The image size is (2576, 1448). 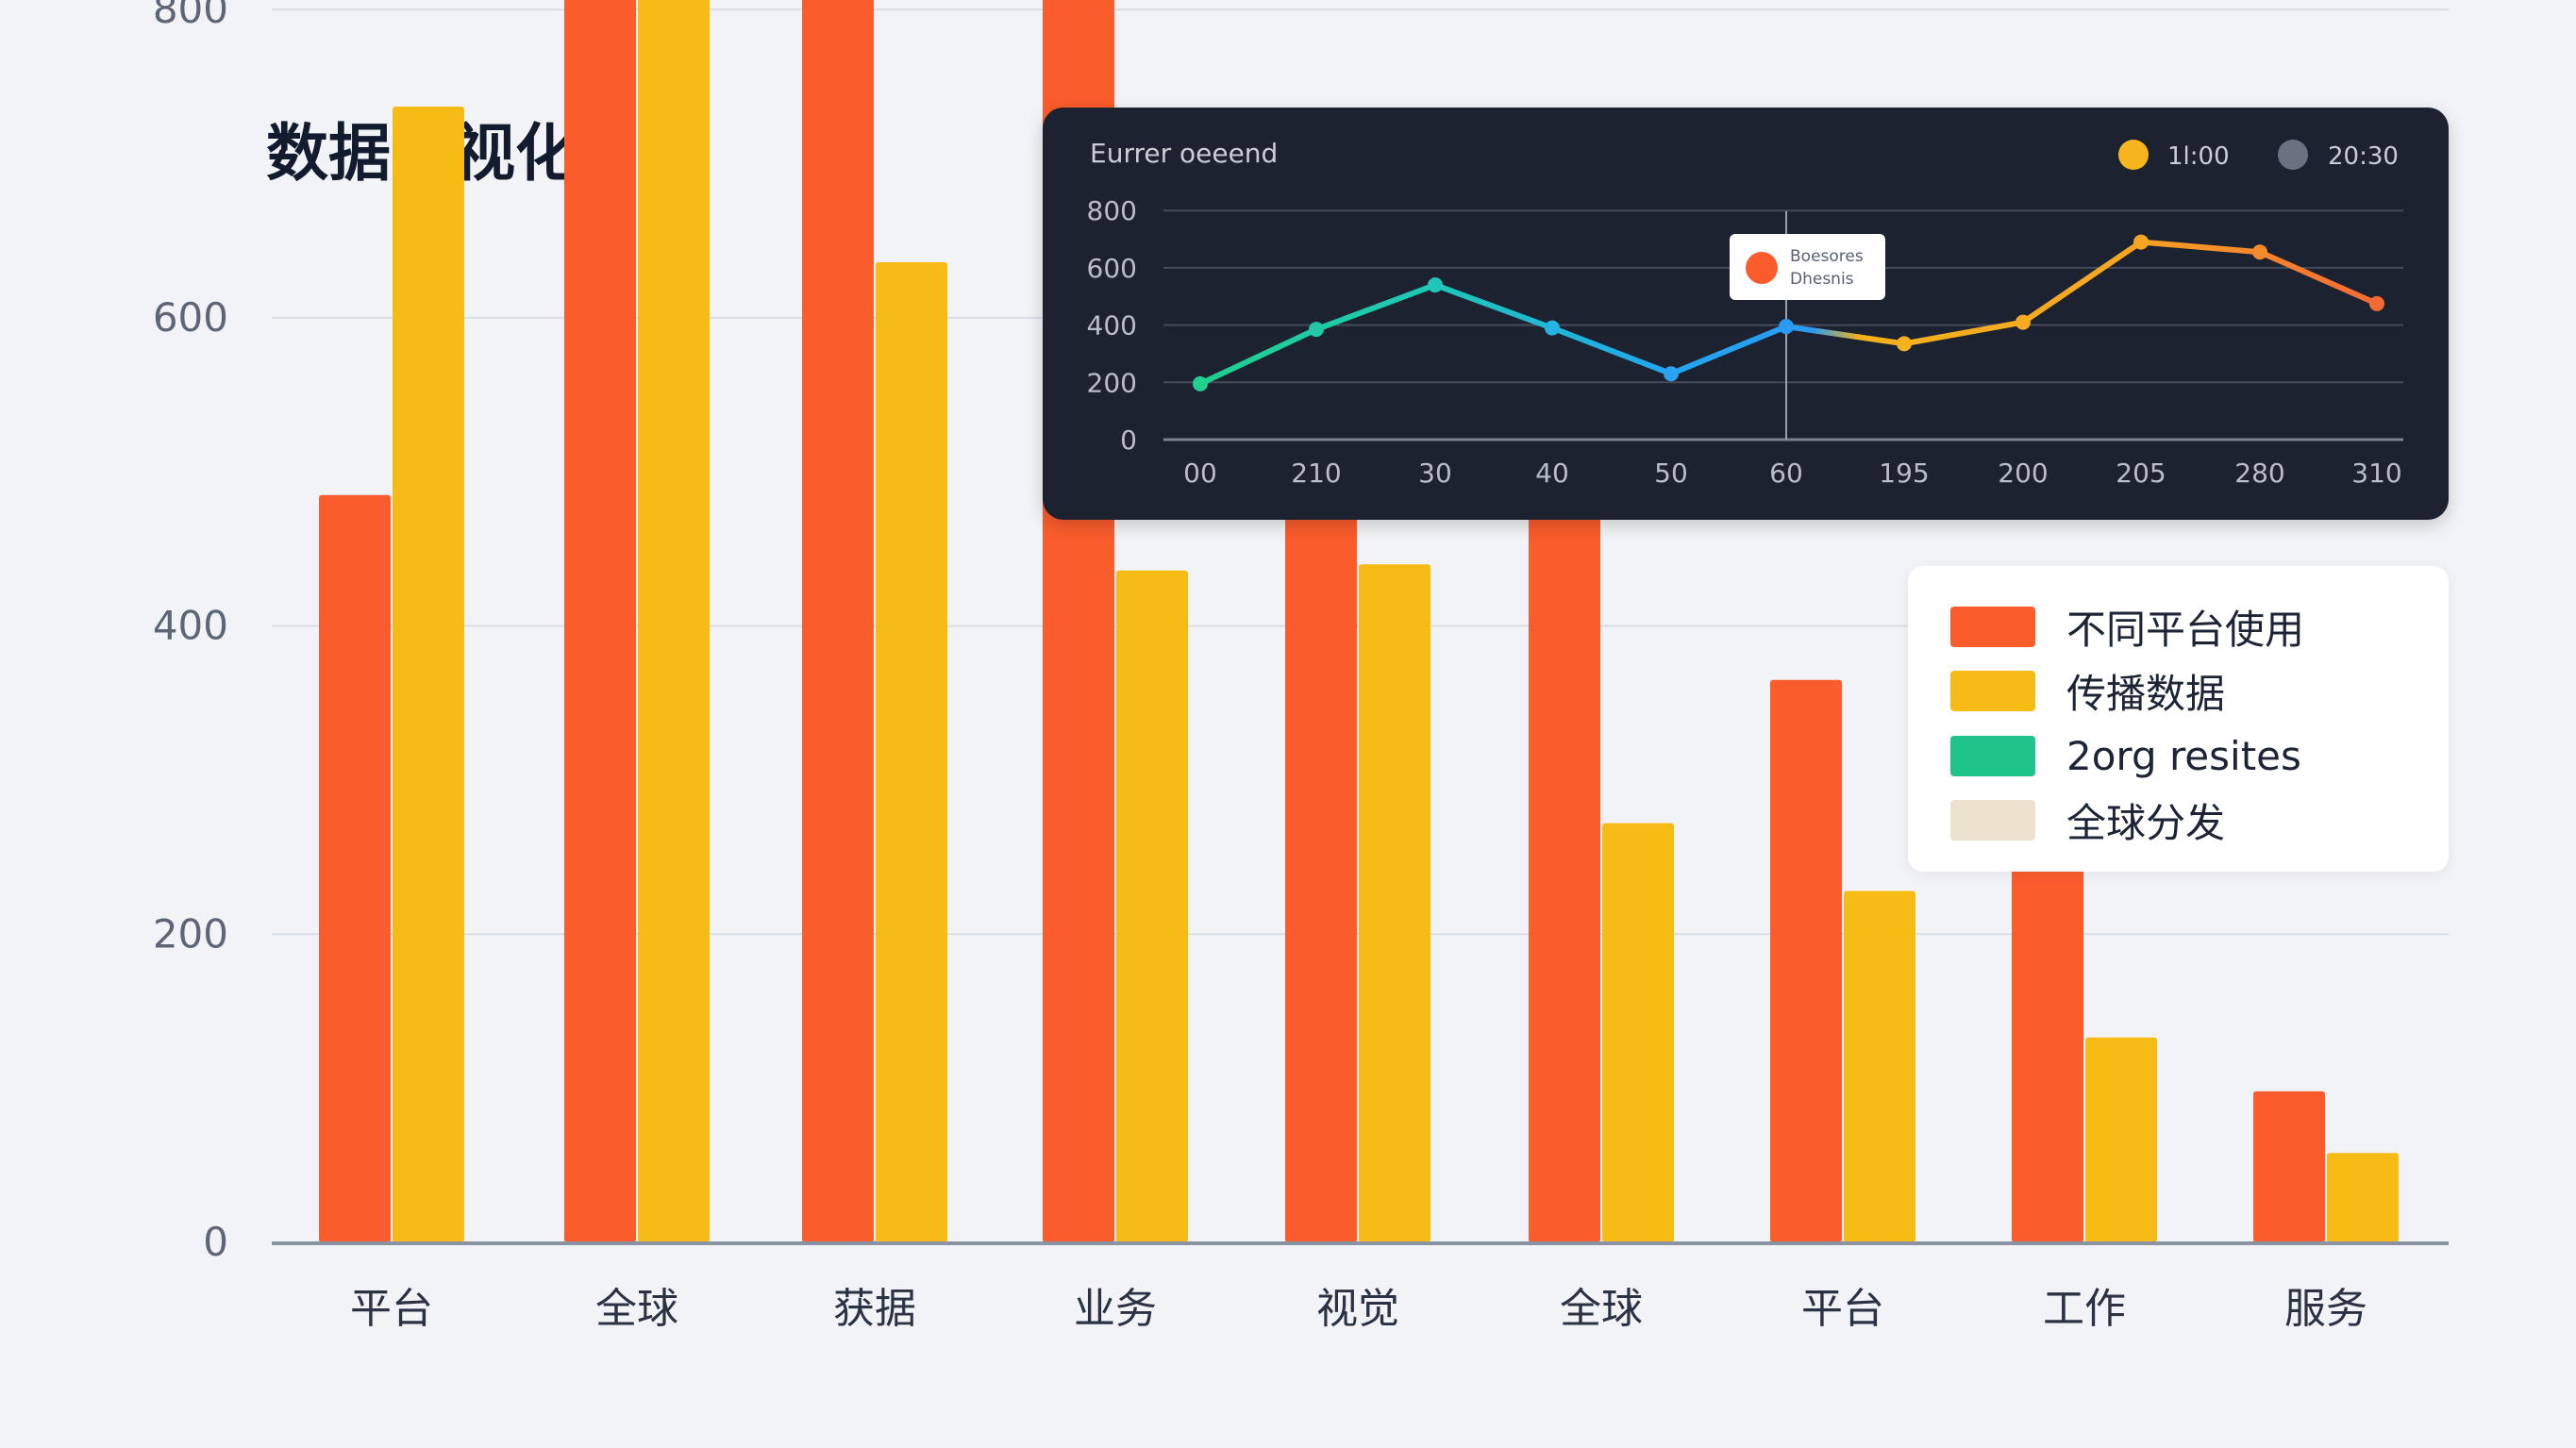 What do you see at coordinates (2023, 474) in the screenshot?
I see `inset-x-tick-label: 200` at bounding box center [2023, 474].